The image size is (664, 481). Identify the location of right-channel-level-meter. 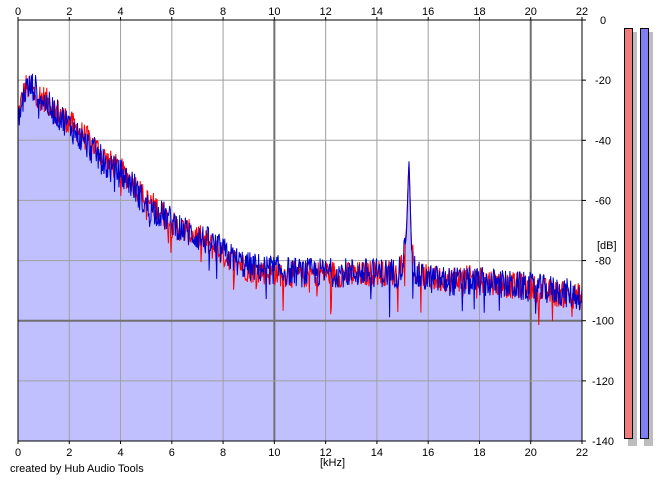
(644, 233).